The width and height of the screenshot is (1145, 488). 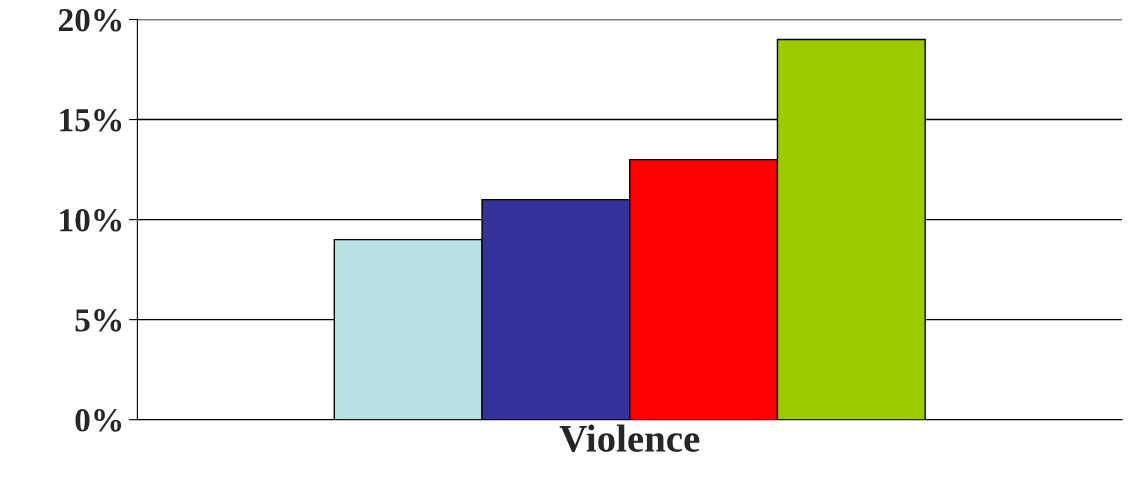 I want to click on y-tick-label: 5%, so click(x=98, y=320).